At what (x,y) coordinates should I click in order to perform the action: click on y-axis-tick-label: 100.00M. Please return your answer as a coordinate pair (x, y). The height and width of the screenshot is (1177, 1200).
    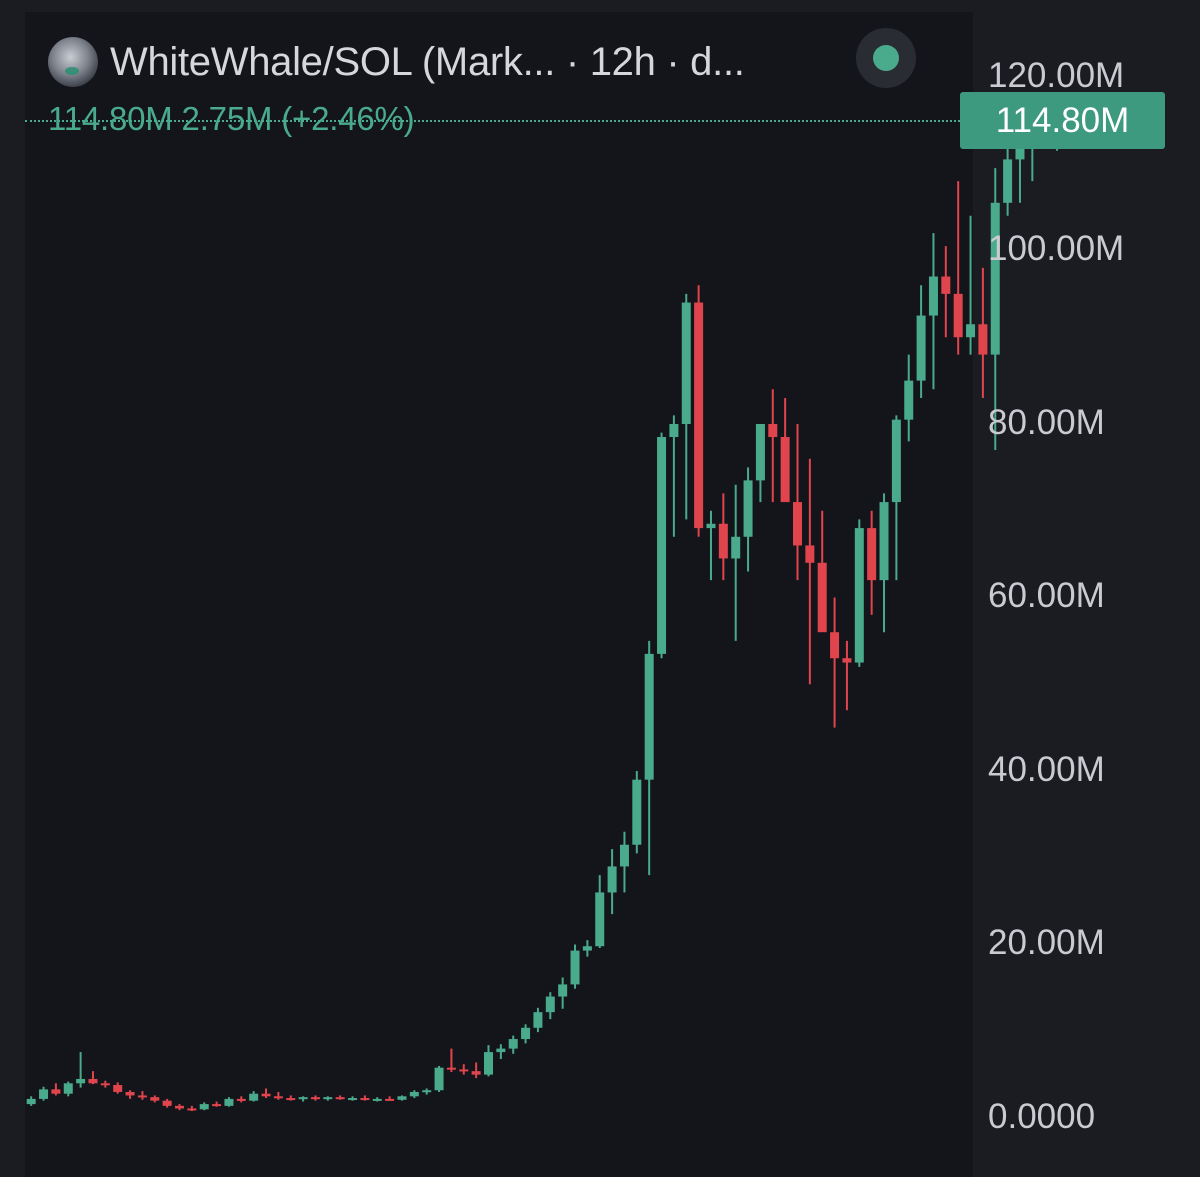
    Looking at the image, I should click on (1056, 249).